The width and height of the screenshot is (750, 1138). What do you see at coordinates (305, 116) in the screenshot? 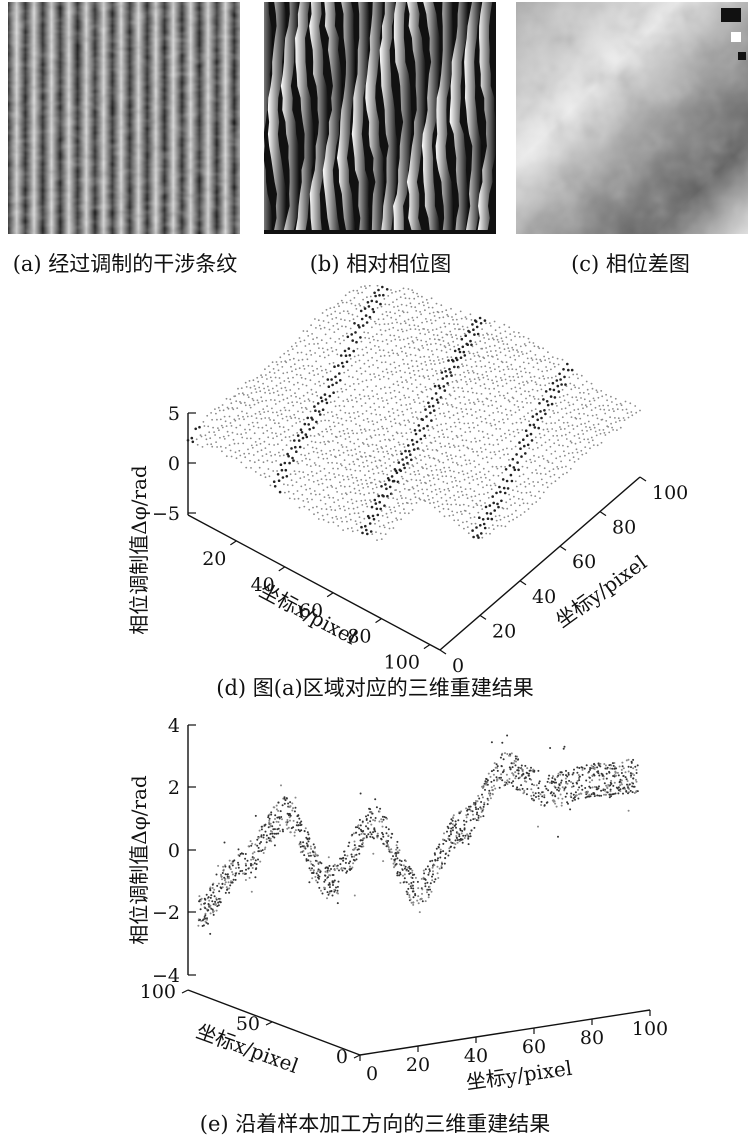
I see `phase-stripe` at bounding box center [305, 116].